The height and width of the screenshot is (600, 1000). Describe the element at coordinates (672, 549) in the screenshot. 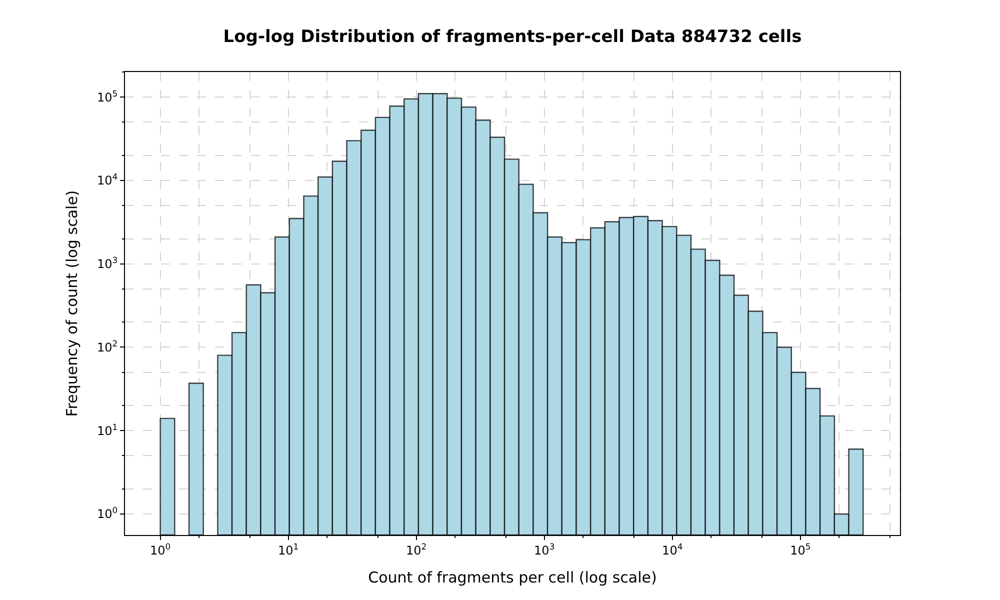

I see `x-tick-label: 10$^{4}$` at that location.